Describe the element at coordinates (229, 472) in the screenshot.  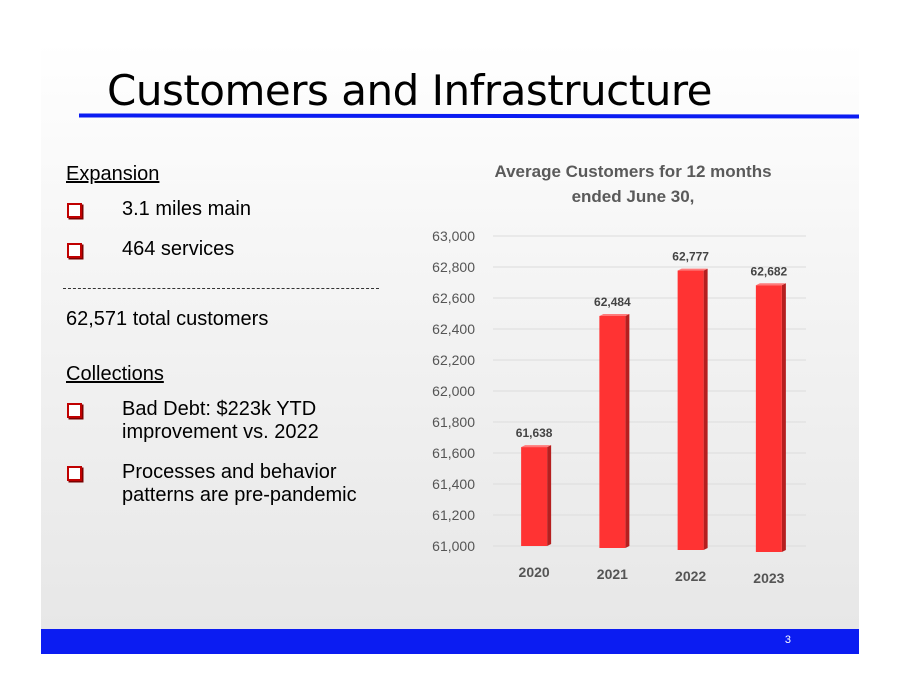
I see `bullet-text-line: Processes and behavior` at that location.